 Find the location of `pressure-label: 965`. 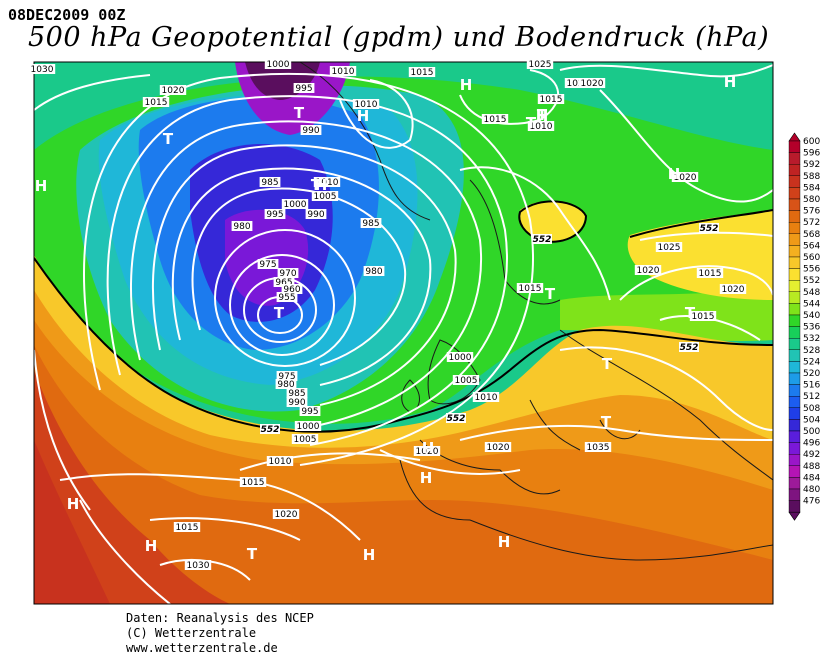

pressure-label: 965 is located at coordinates (284, 282).